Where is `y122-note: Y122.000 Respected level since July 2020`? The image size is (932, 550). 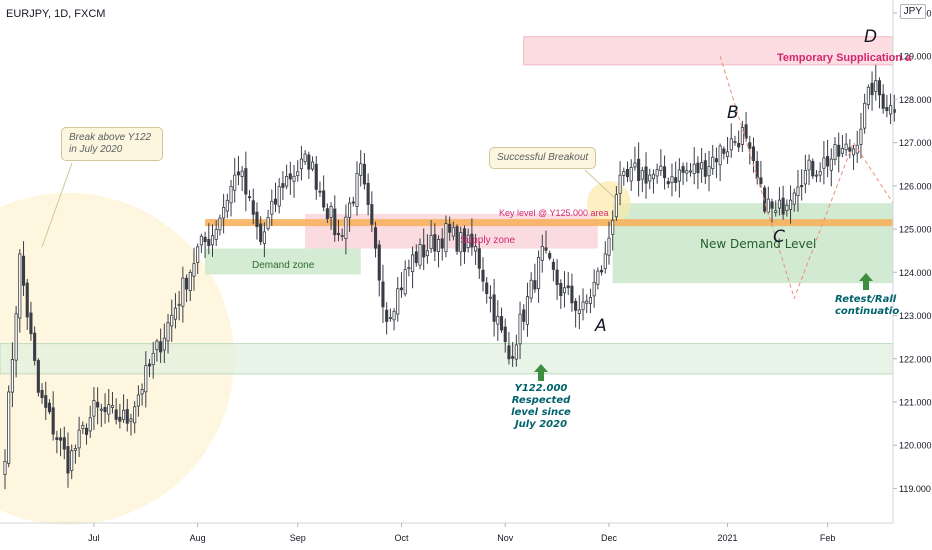 y122-note: Y122.000 Respected level since July 2020 is located at coordinates (541, 406).